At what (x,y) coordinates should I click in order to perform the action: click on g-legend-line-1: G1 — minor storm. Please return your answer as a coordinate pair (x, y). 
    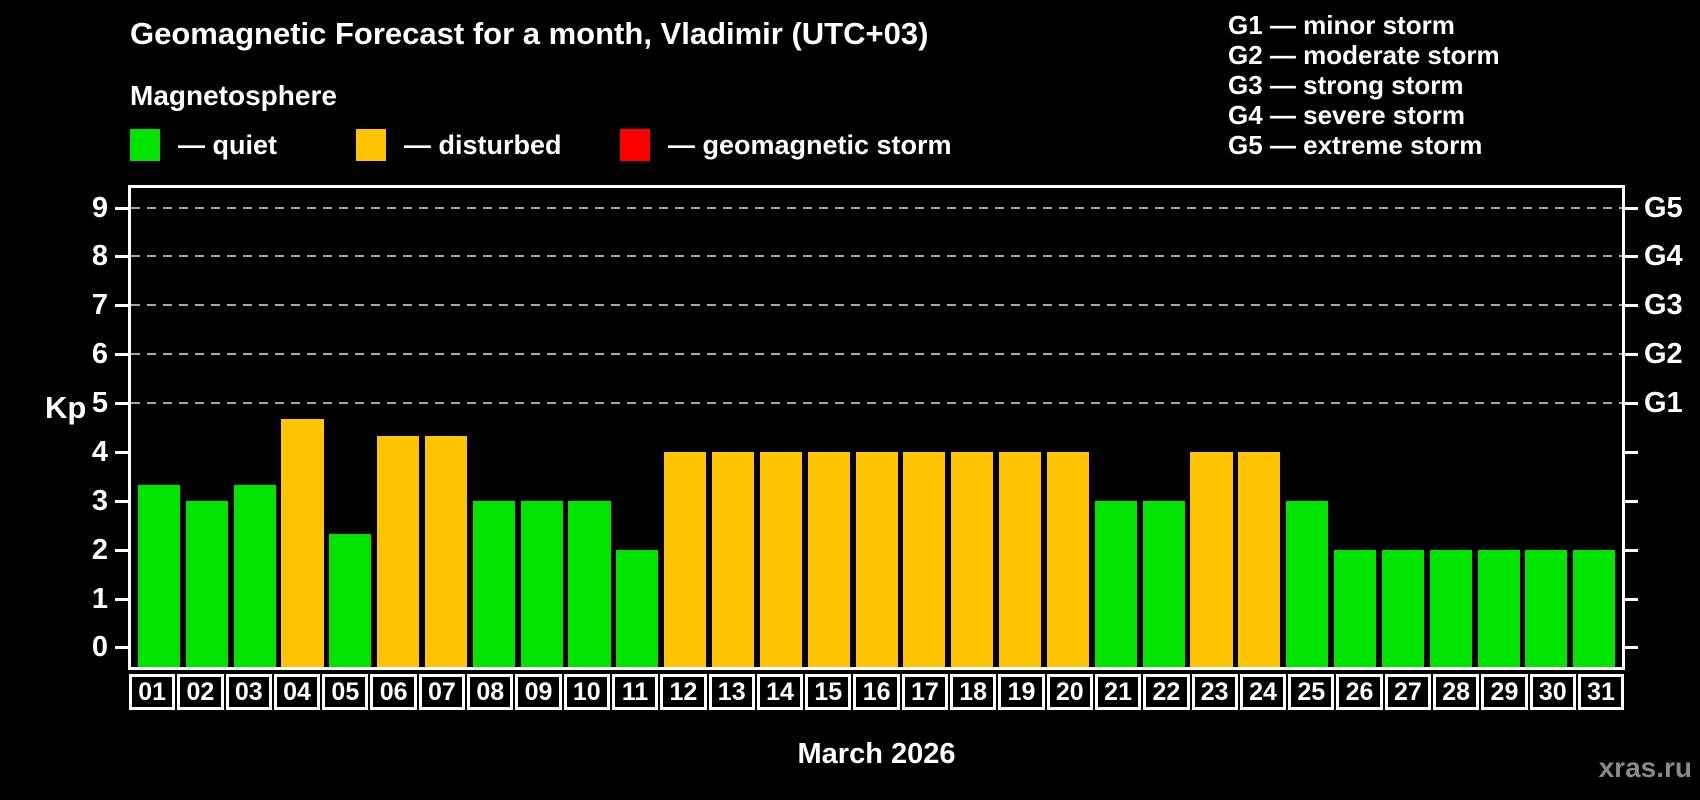
    Looking at the image, I should click on (1341, 25).